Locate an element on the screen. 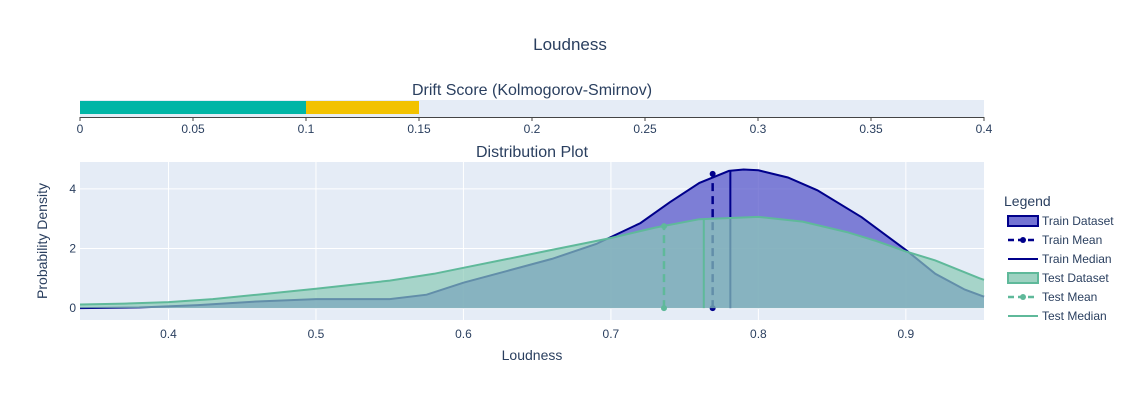 The height and width of the screenshot is (400, 1140). drift-score-title: Drift Score (Kolmogorov-Smirnov) is located at coordinates (532, 90).